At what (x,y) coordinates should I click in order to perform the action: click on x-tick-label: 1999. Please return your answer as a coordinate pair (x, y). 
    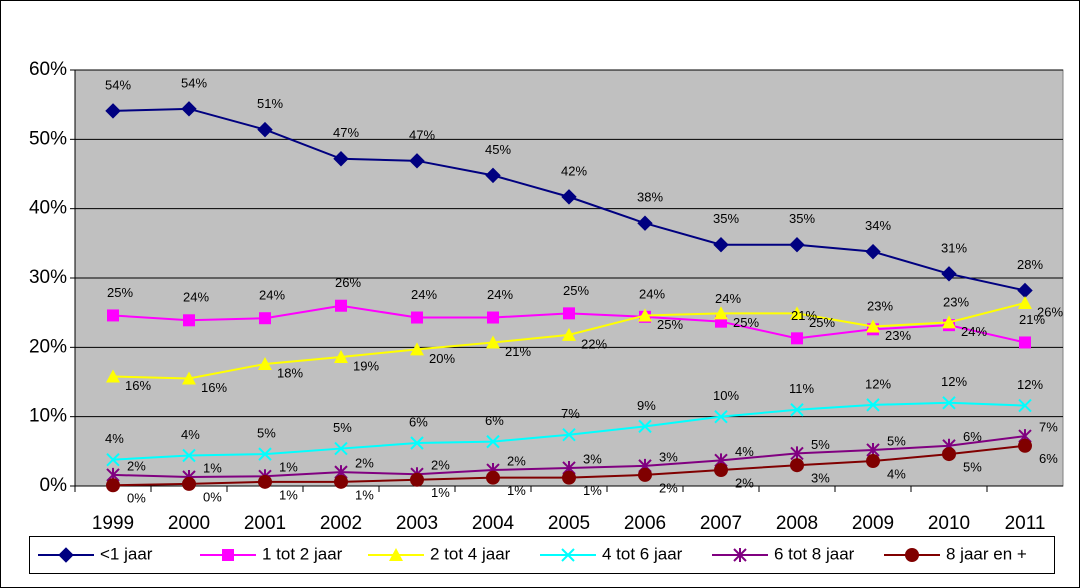
    Looking at the image, I should click on (113, 523).